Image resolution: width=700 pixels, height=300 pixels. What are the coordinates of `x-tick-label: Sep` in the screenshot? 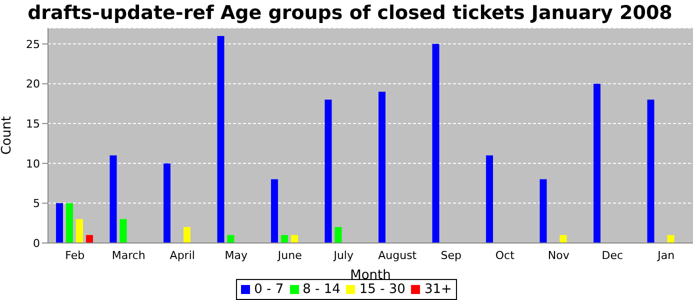 It's located at (451, 255).